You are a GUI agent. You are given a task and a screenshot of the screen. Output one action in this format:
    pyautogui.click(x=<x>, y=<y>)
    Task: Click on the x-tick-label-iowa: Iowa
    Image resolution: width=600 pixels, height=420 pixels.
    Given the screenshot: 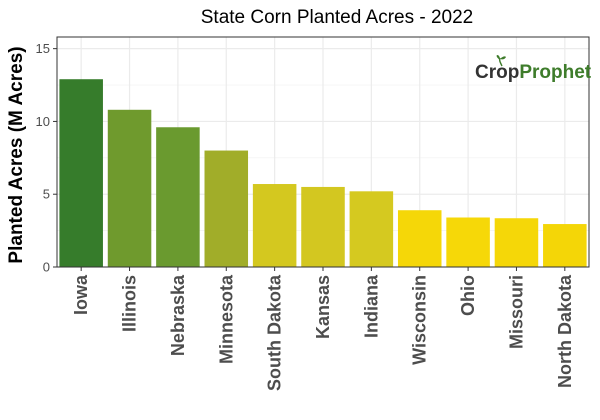 What is the action you would take?
    pyautogui.click(x=81, y=294)
    